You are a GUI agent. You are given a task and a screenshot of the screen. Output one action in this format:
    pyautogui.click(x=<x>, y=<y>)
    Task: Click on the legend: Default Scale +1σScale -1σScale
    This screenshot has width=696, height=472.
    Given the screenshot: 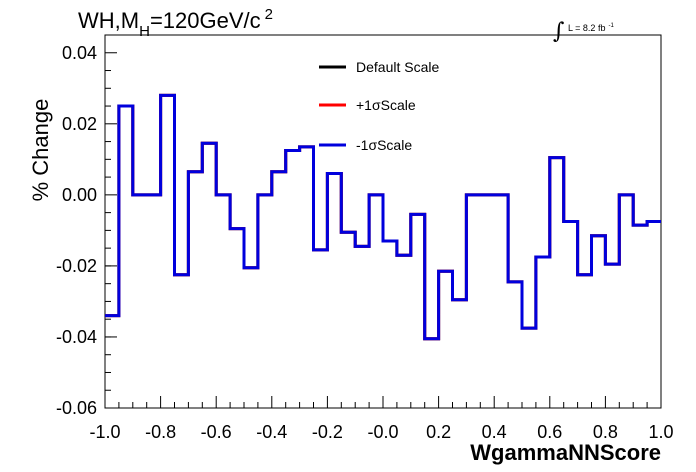 What is the action you would take?
    pyautogui.click(x=379, y=106)
    